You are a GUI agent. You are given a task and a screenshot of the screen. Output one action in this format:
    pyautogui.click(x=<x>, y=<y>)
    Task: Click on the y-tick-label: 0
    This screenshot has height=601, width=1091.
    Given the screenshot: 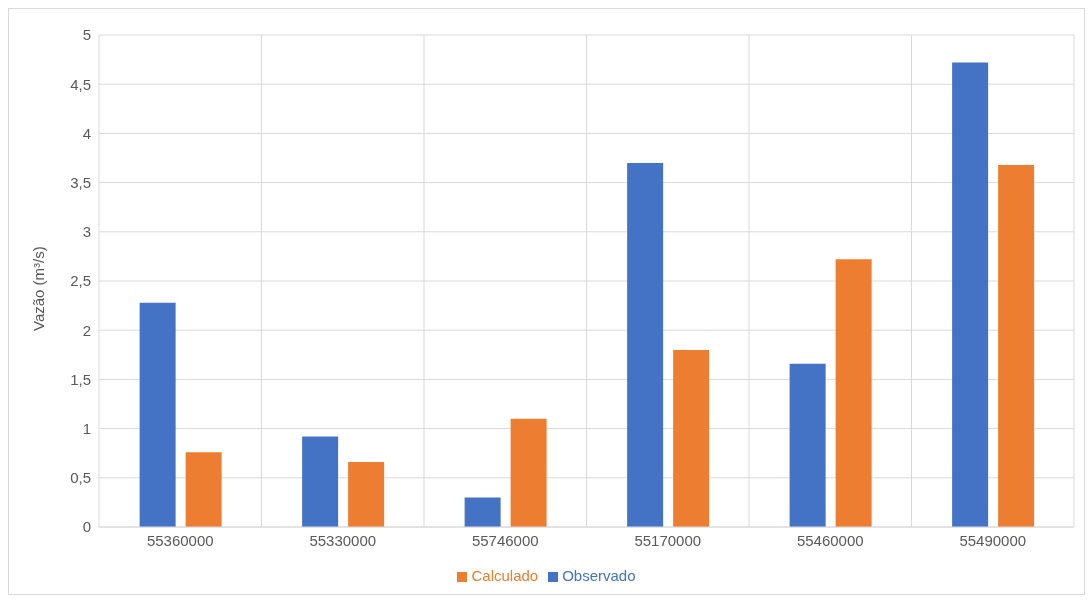 What is the action you would take?
    pyautogui.click(x=86, y=527)
    